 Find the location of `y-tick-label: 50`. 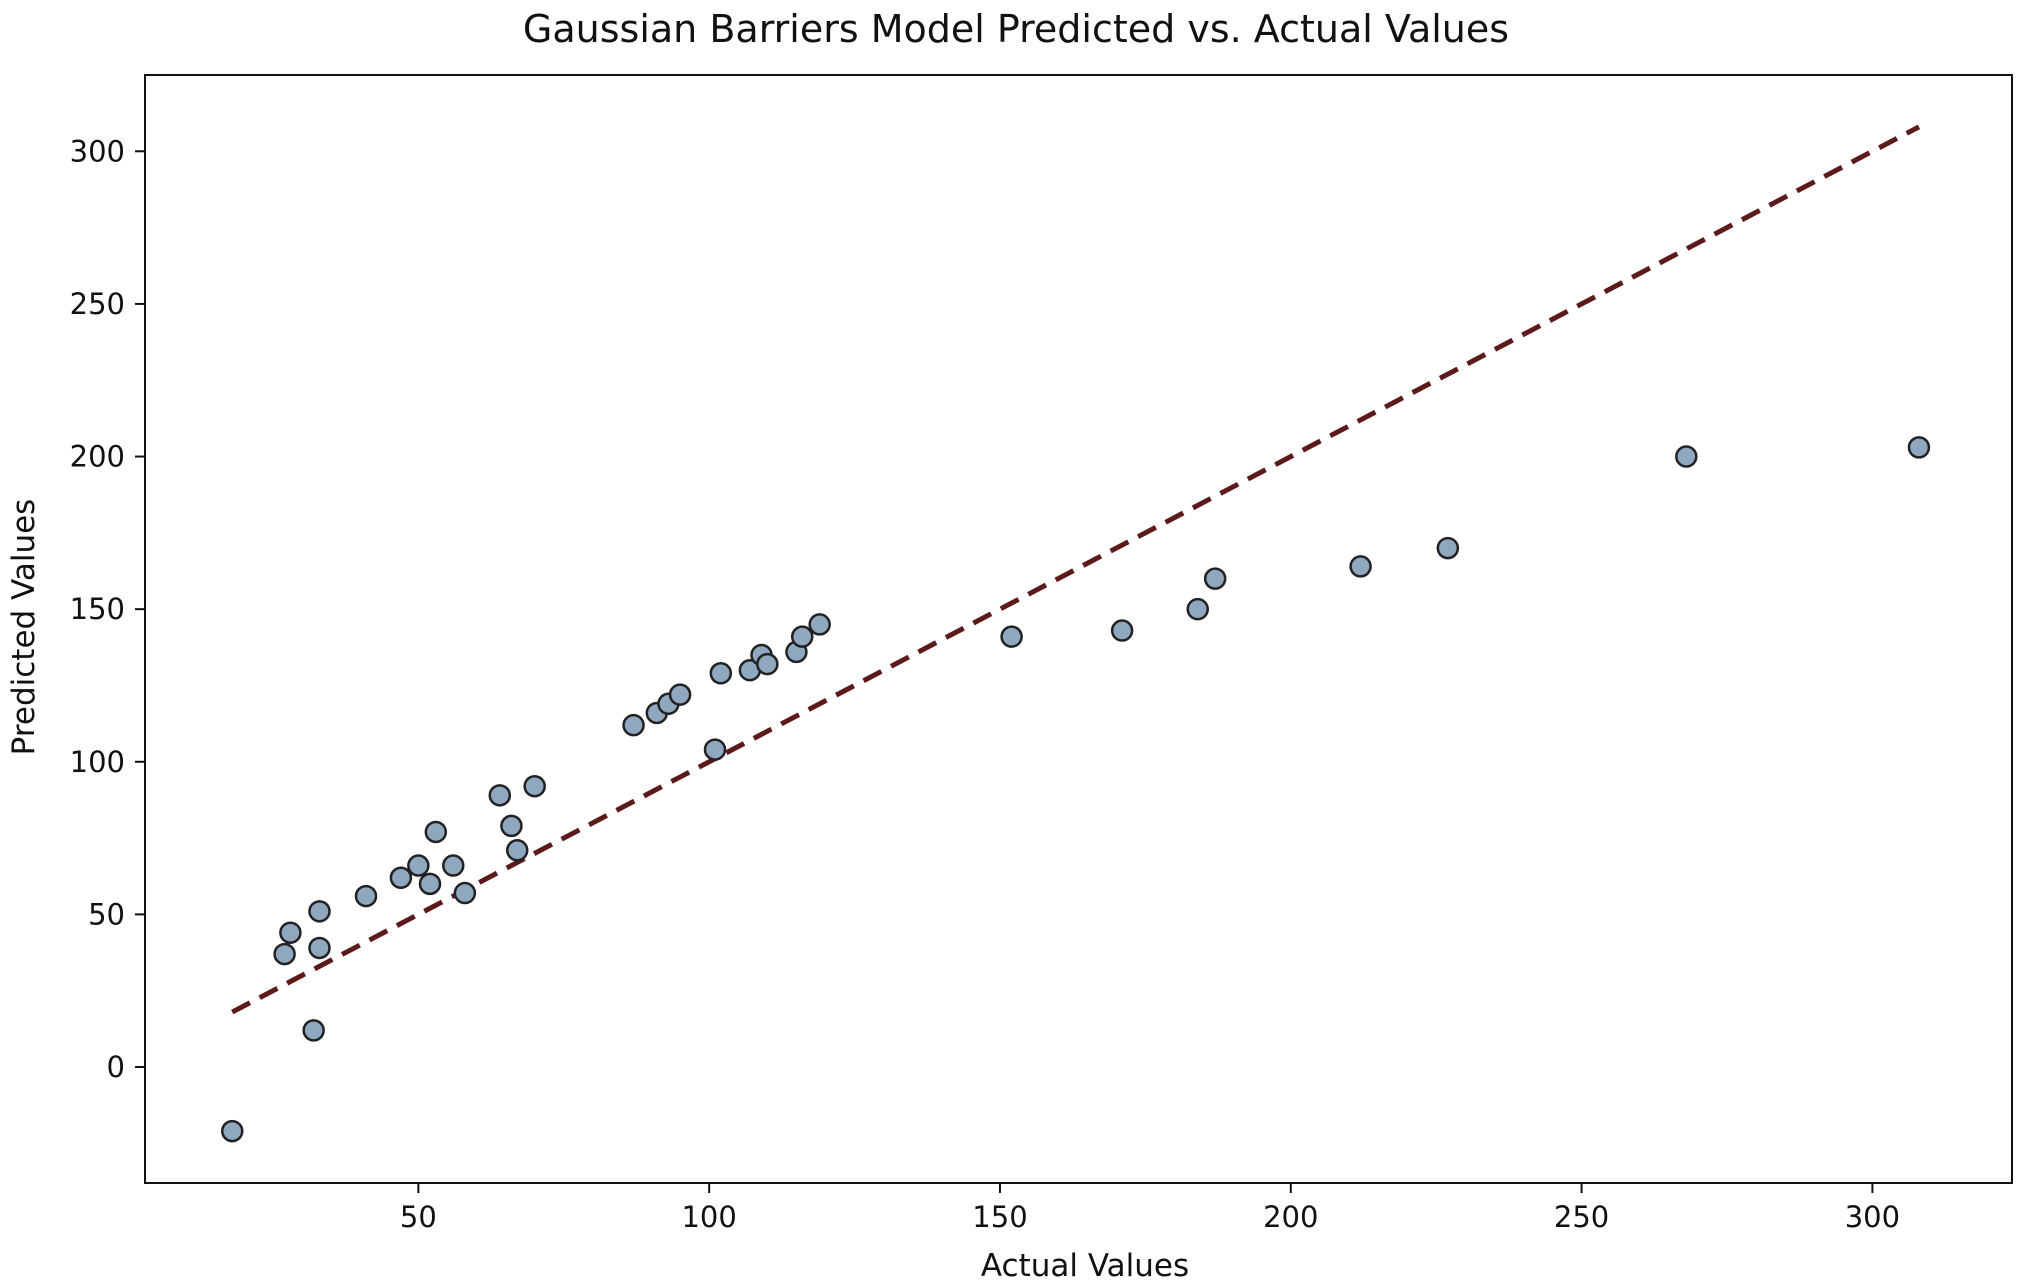

y-tick-label: 50 is located at coordinates (106, 914).